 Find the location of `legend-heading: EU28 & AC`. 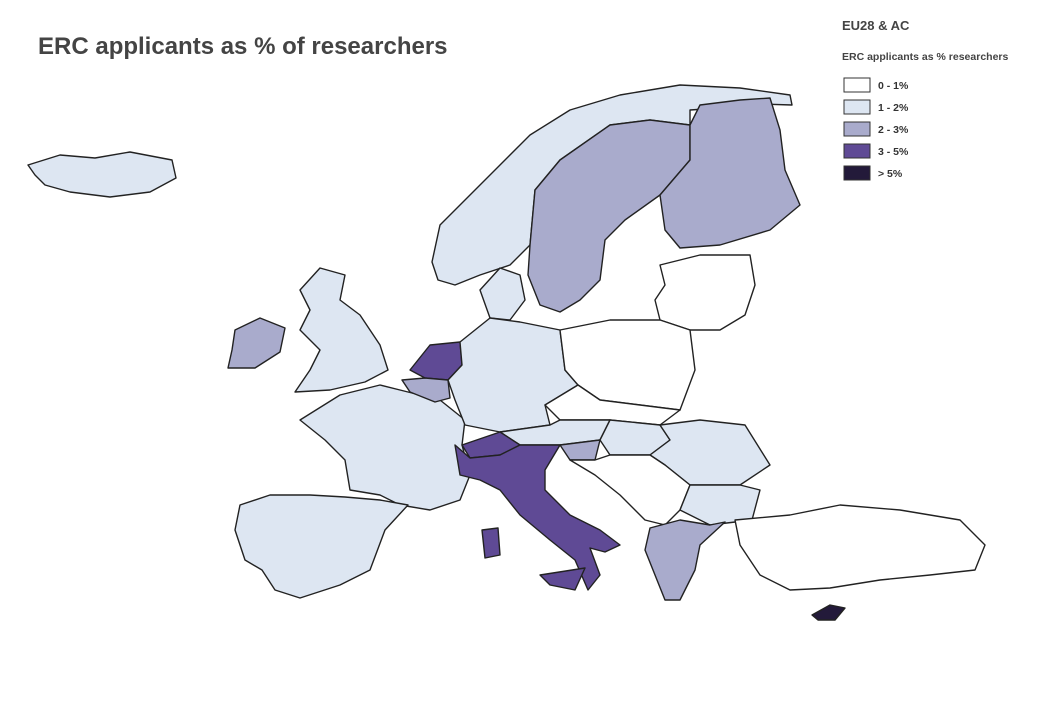

legend-heading: EU28 & AC is located at coordinates (876, 25).